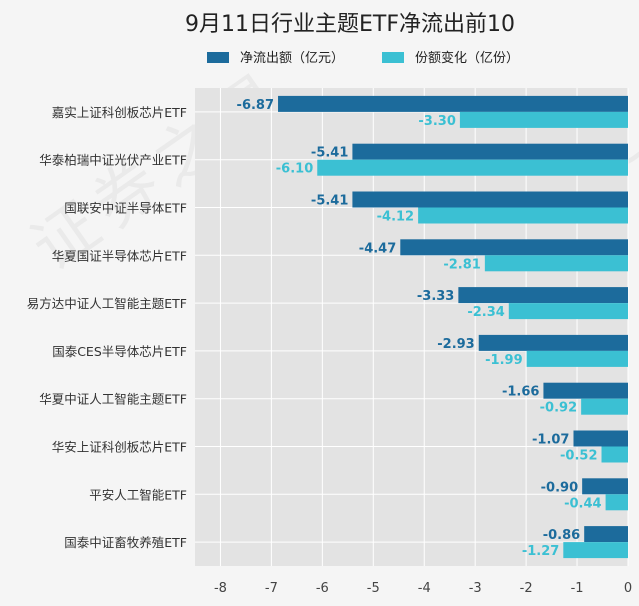  Describe the element at coordinates (520, 392) in the screenshot. I see `data-label-net-outflow: -1.66` at that location.